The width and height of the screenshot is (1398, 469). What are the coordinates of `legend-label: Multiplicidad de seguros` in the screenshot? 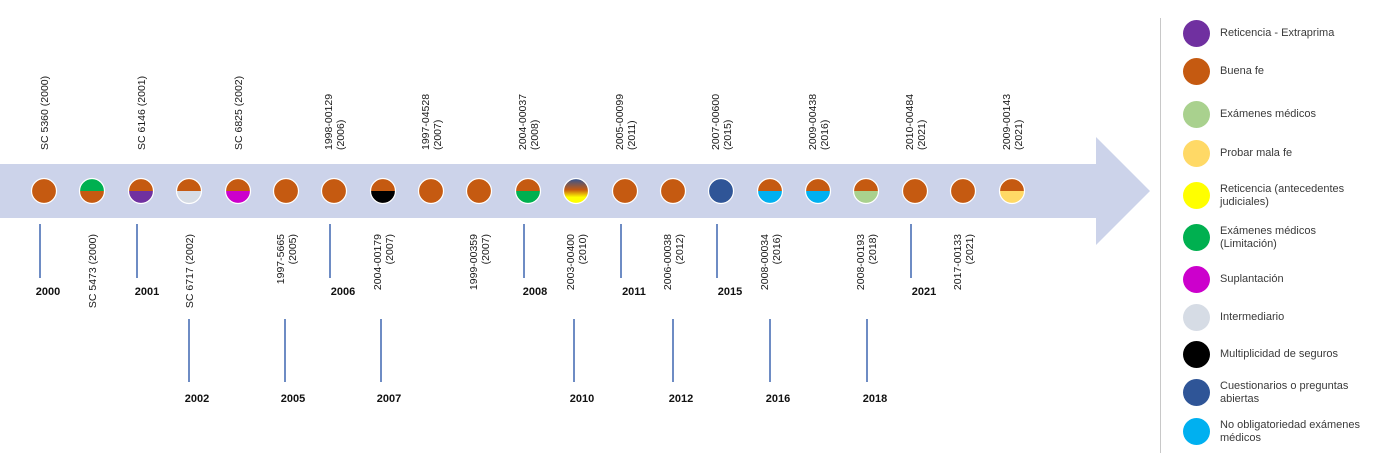 It's located at (1279, 354).